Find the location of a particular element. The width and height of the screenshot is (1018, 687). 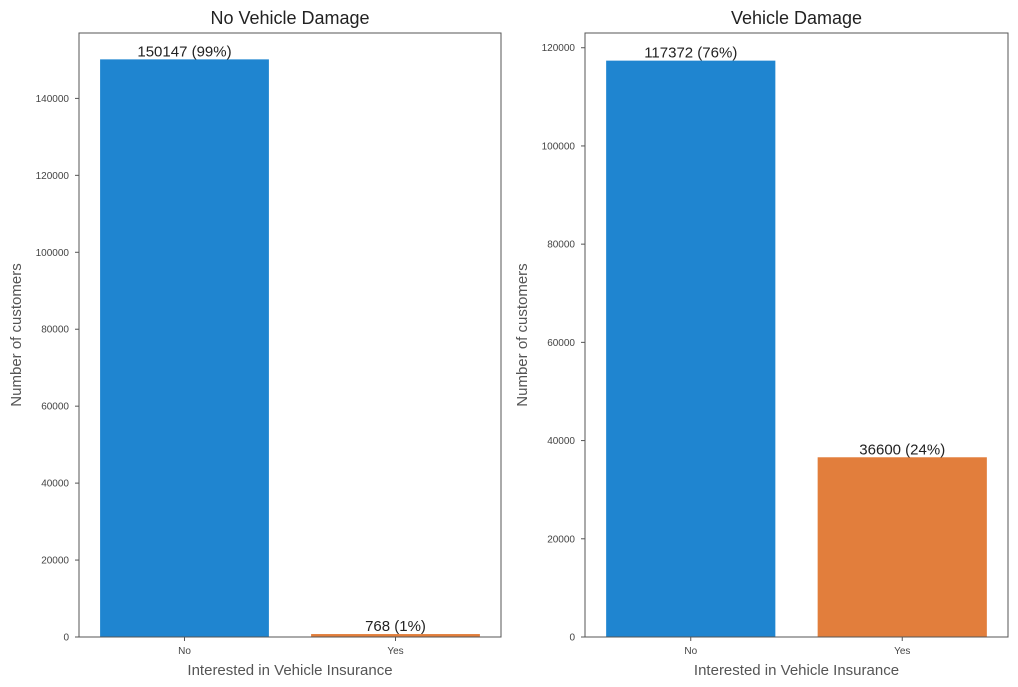

chart-1-y-tick-label: 140000 is located at coordinates (53, 99).